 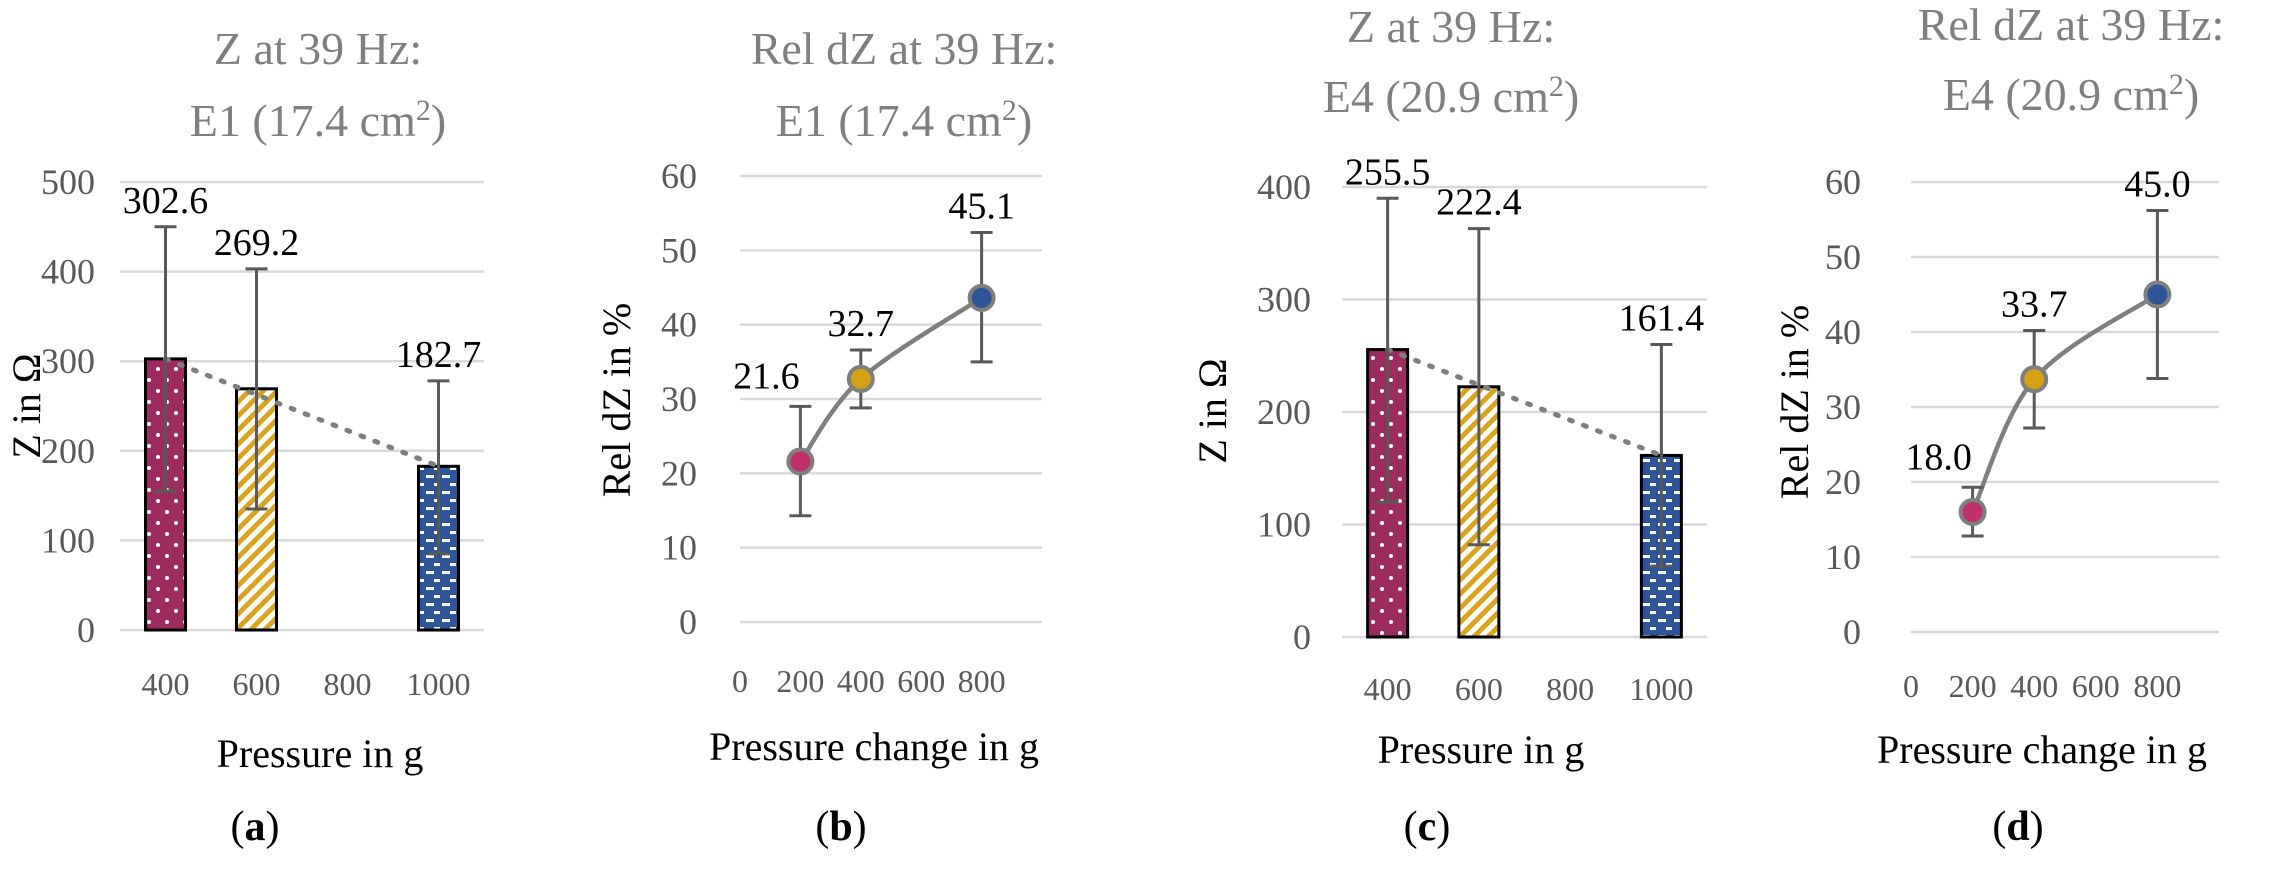 What do you see at coordinates (1938, 457) in the screenshot?
I see `data-label: 18.0` at bounding box center [1938, 457].